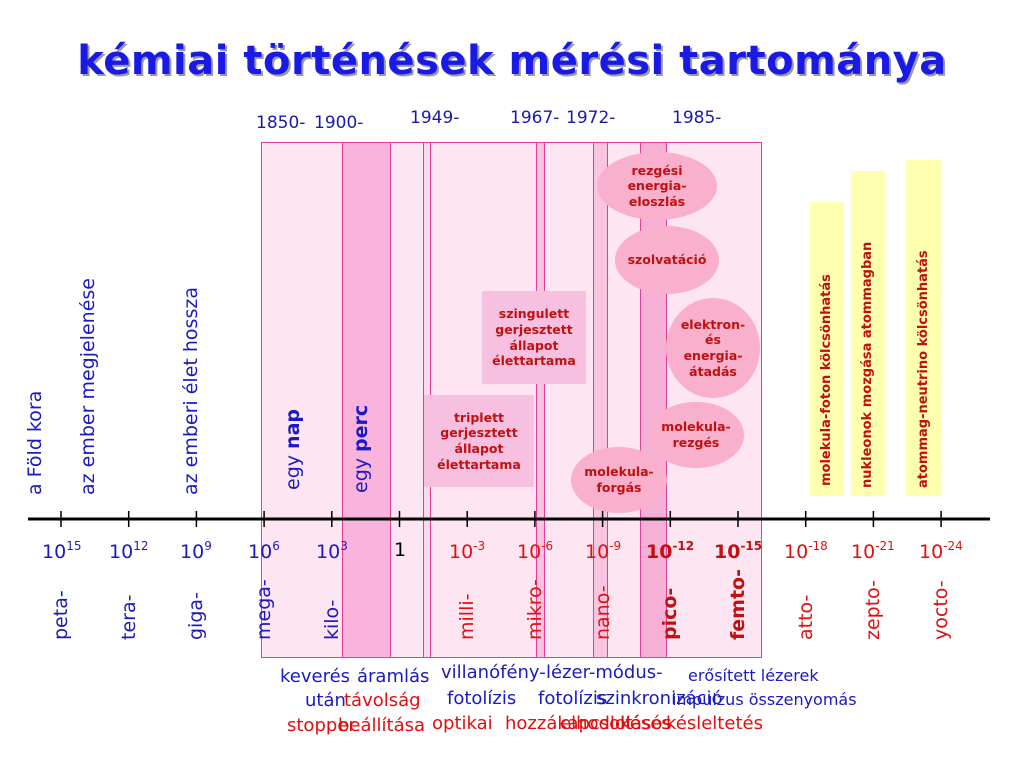  I want to click on year-label: 1972-, so click(591, 118).